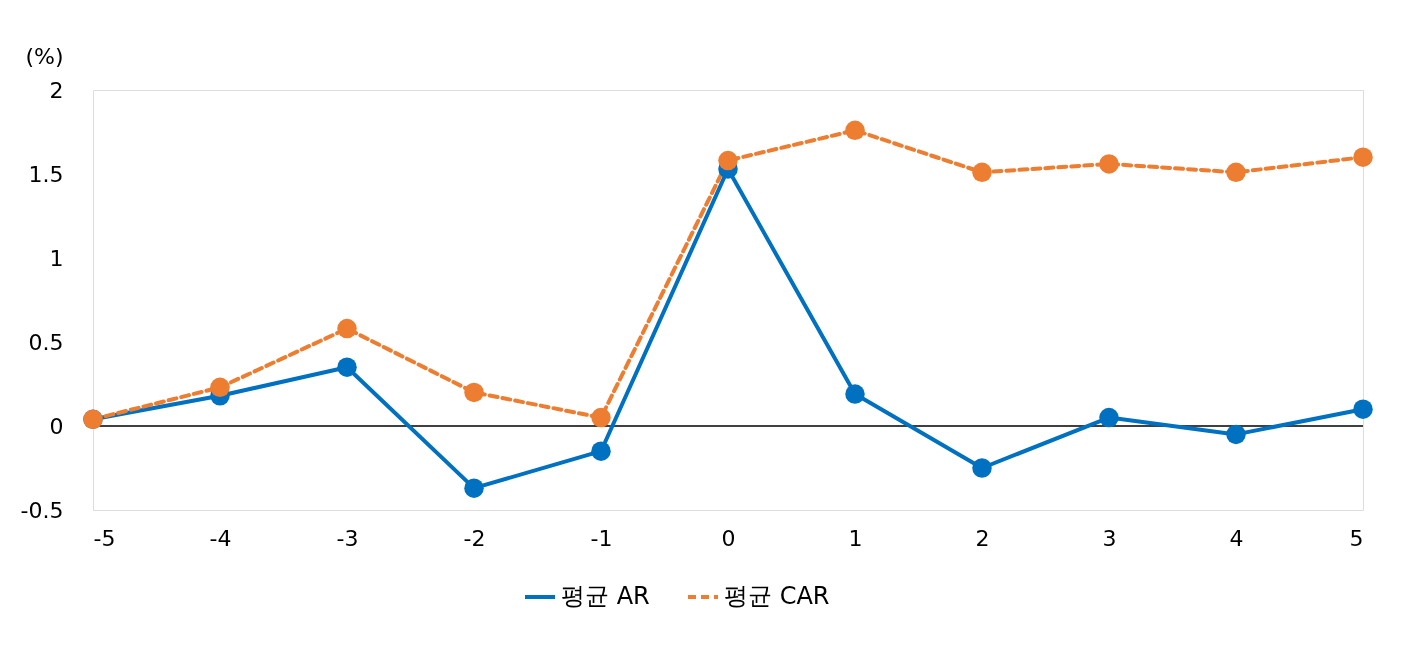  Describe the element at coordinates (1109, 538) in the screenshot. I see `x-tick-label: 3` at that location.